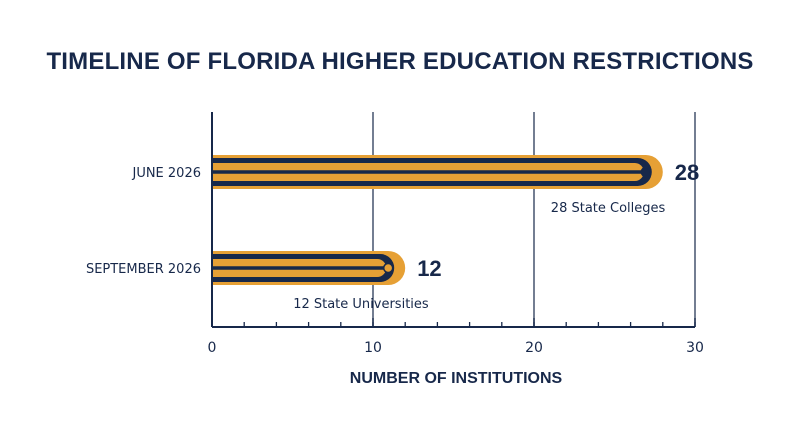 Image resolution: width=800 pixels, height=447 pixels. Describe the element at coordinates (212, 348) in the screenshot. I see `x-tick-label: 0` at that location.